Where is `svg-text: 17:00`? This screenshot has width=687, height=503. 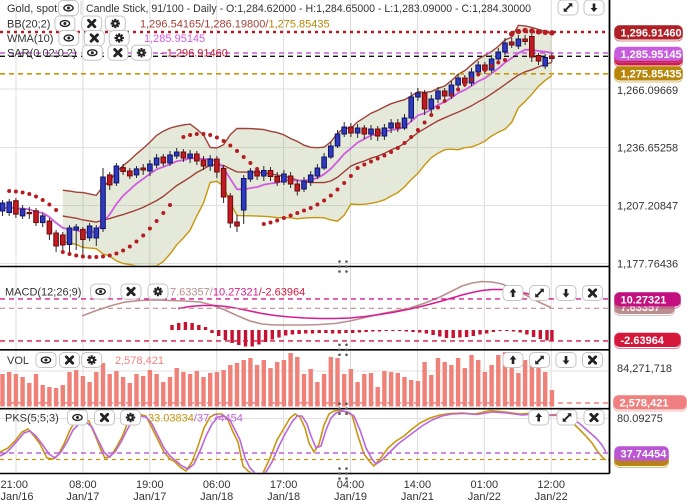
svg-text: 17:00 is located at coordinates (284, 485).